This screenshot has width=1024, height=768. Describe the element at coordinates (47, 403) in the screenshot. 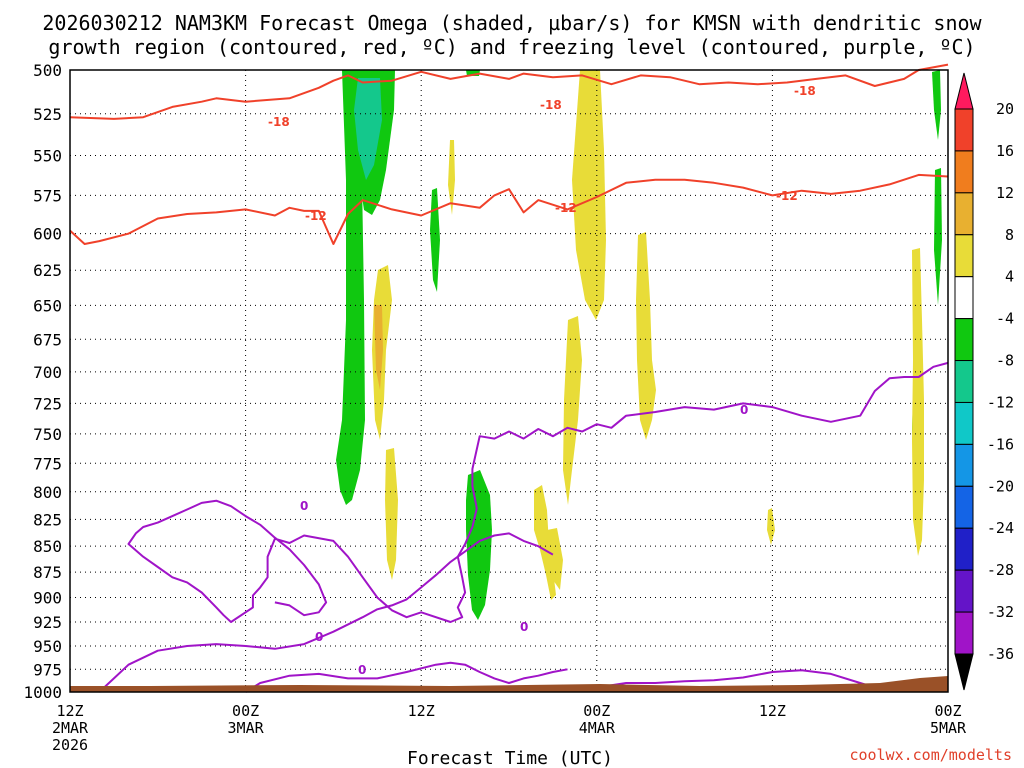

I see `y-tick-label: 725` at that location.